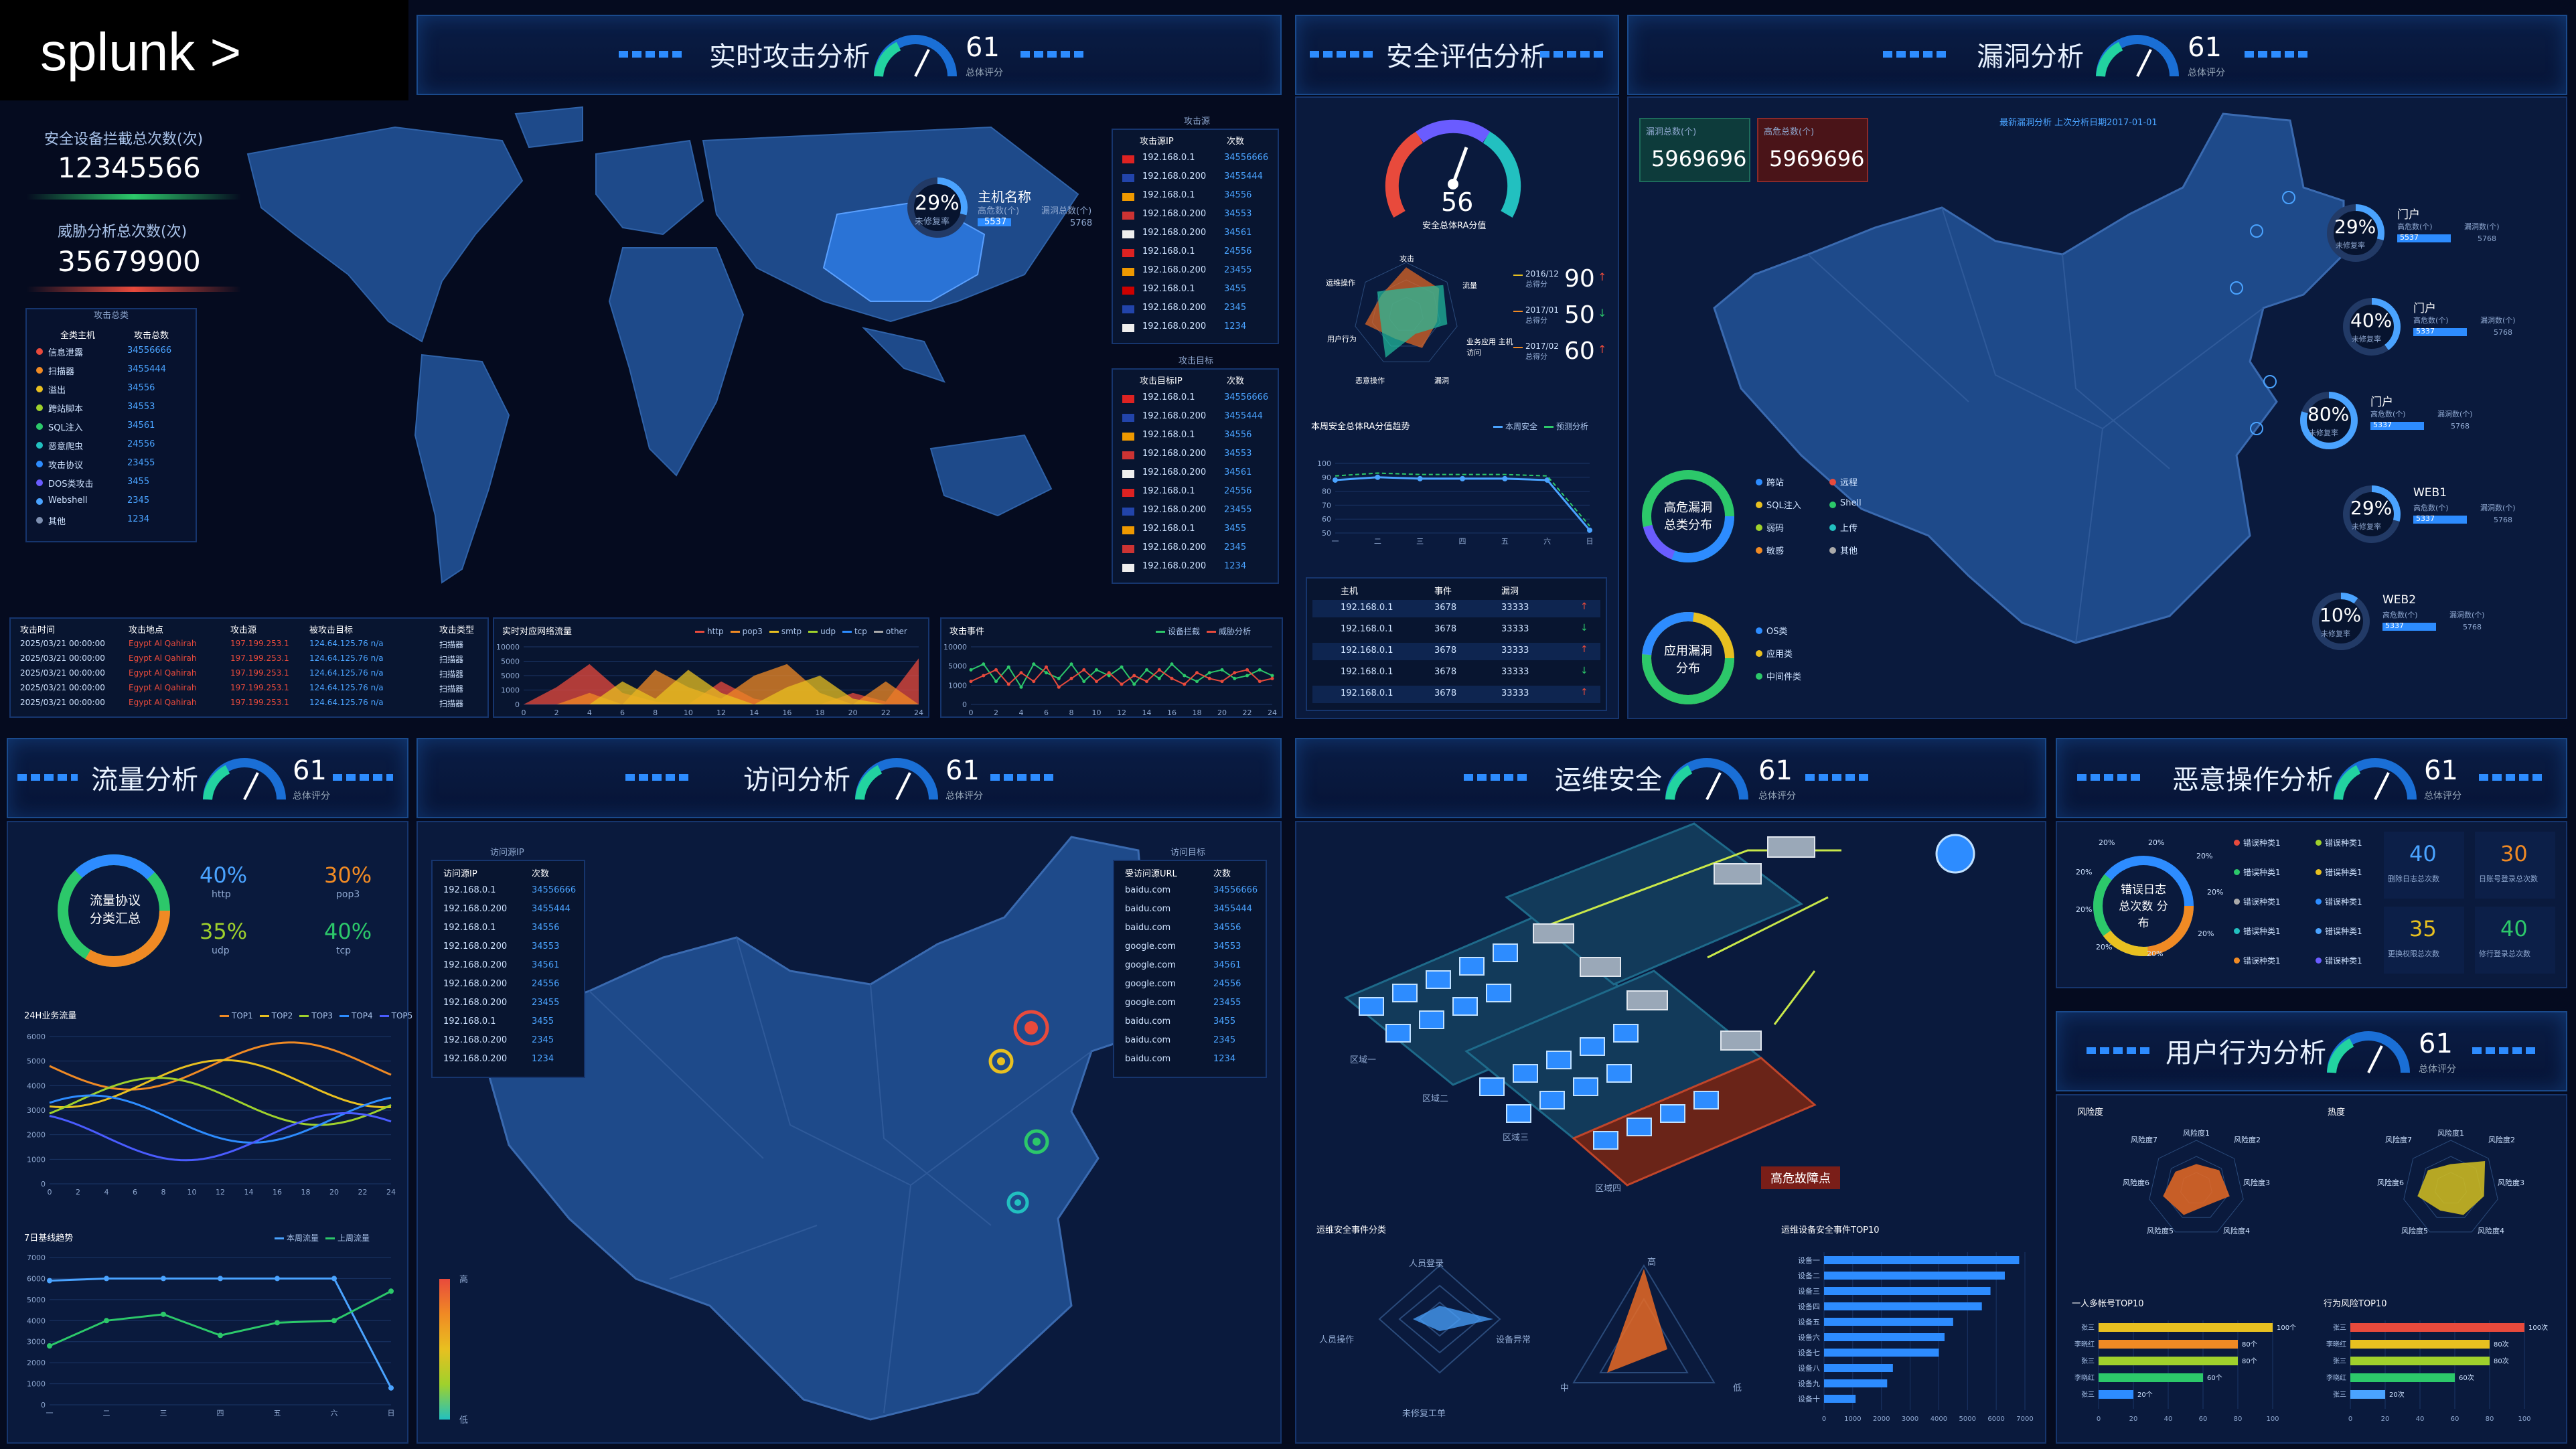 The image size is (2576, 1449). I want to click on log-cell: 扫描器, so click(451, 703).